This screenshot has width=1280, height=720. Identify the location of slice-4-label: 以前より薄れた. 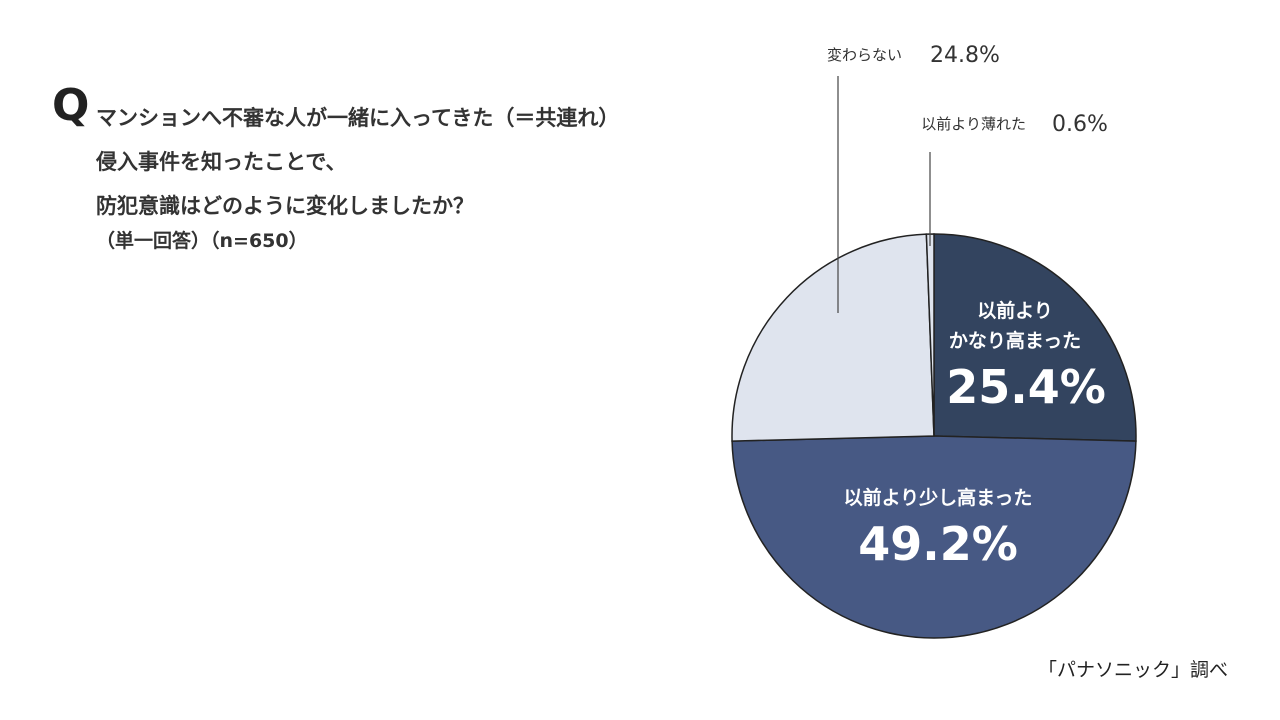
(973, 124).